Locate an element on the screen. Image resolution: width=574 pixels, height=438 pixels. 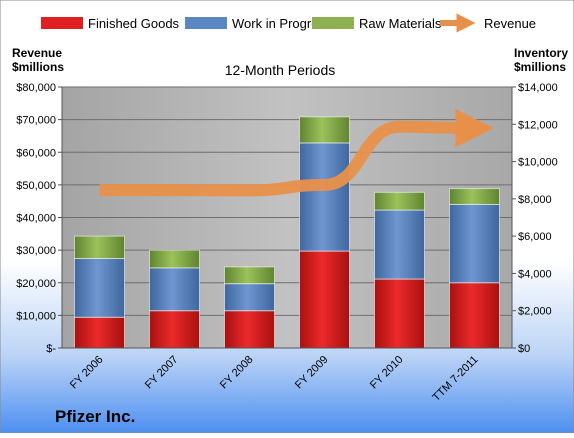
left-tick-label-3: $30,000 is located at coordinates (36, 251).